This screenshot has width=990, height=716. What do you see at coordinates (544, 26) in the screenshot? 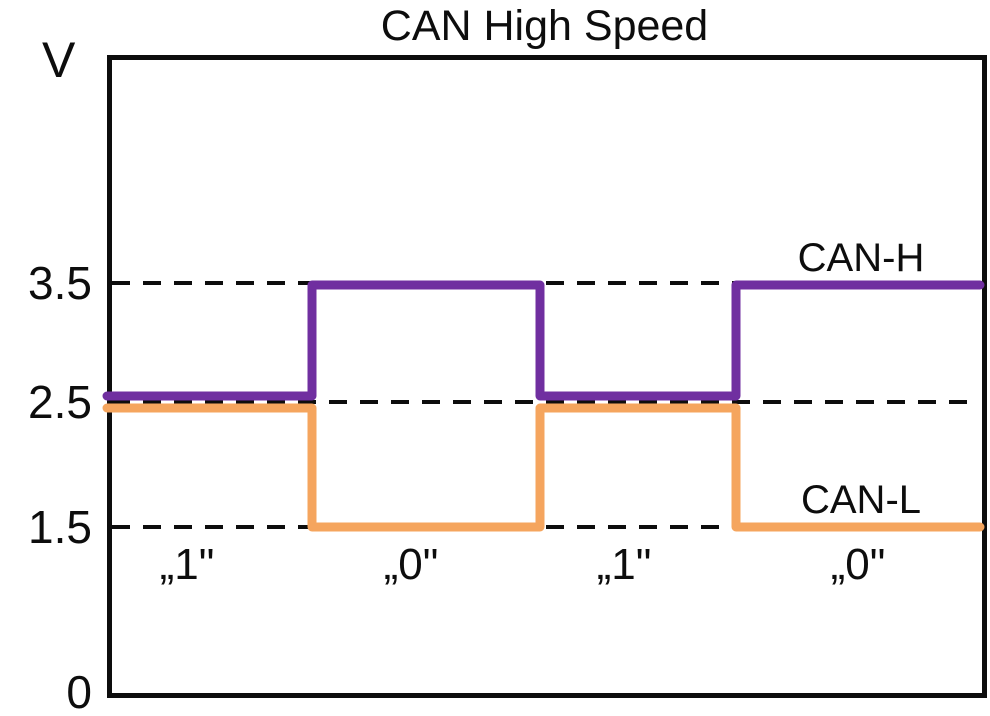
I see `chart-title: CAN High Speed` at bounding box center [544, 26].